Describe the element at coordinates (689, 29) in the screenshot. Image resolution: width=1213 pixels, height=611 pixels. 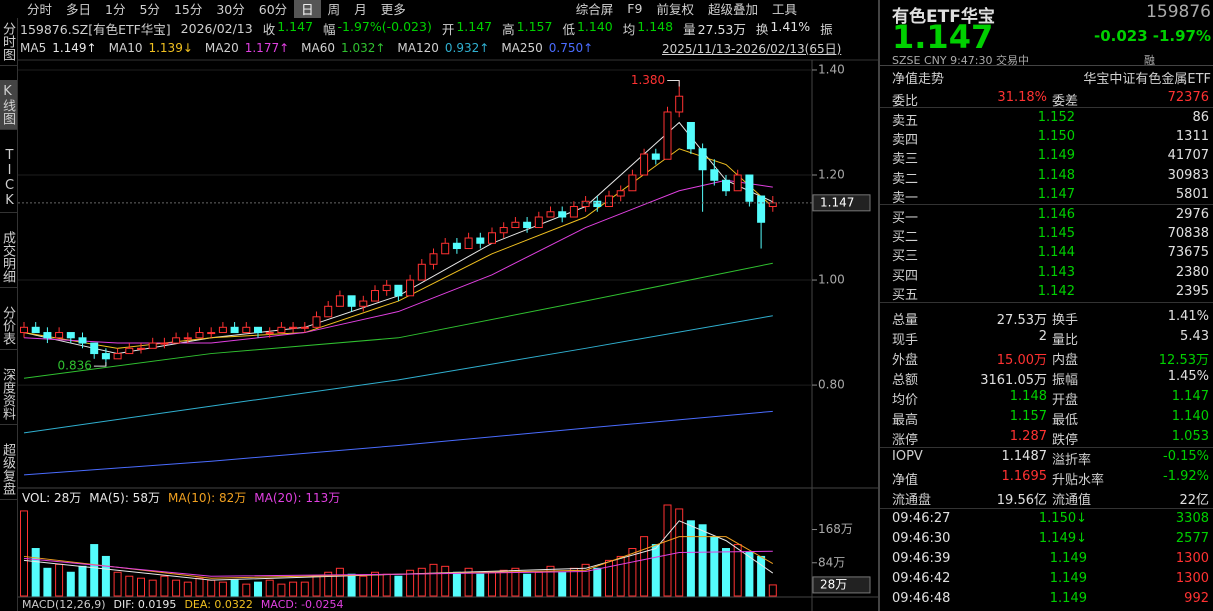
I see `quote-label: 量` at that location.